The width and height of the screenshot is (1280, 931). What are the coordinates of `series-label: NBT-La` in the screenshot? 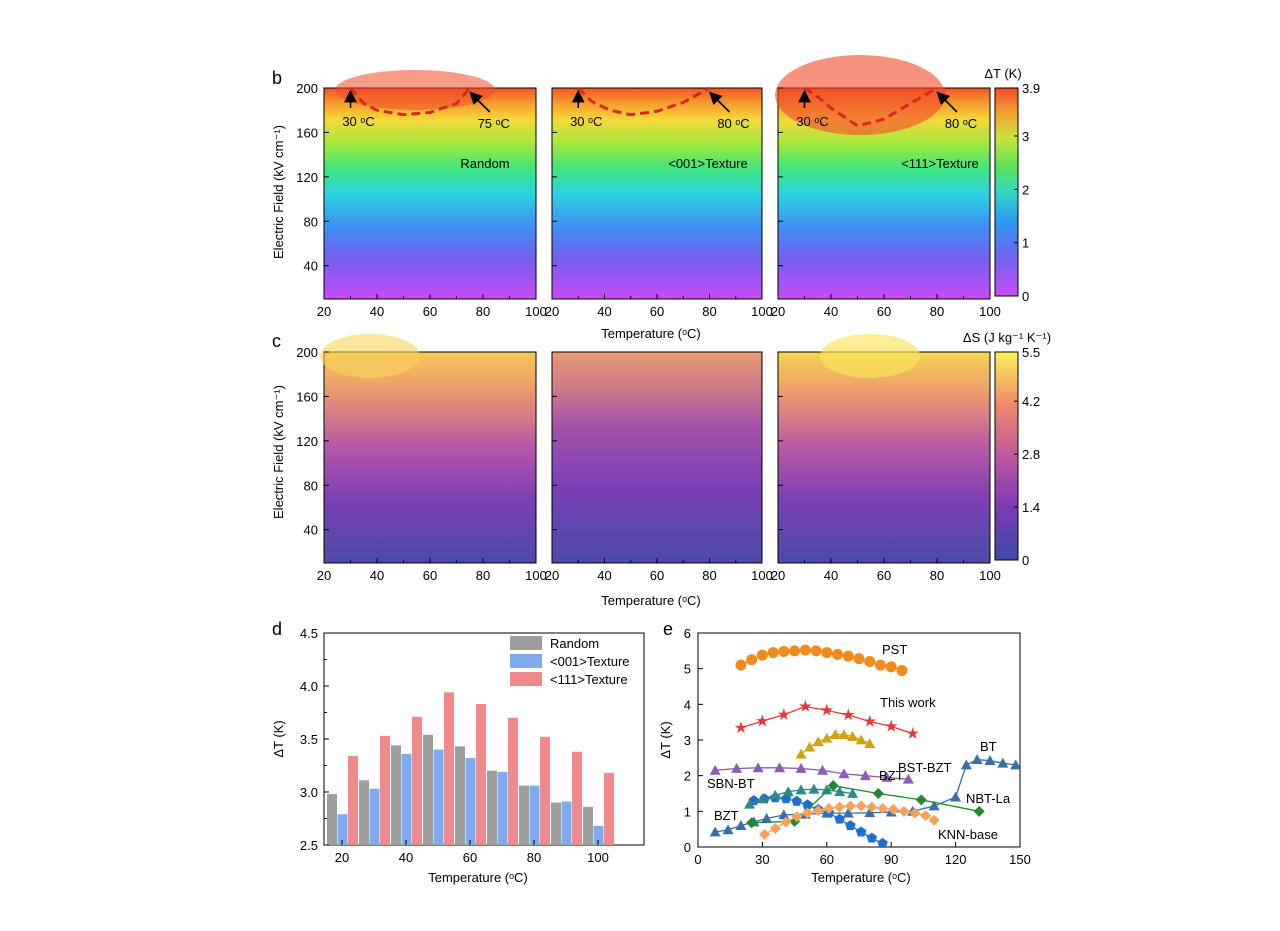 It's located at (988, 798).